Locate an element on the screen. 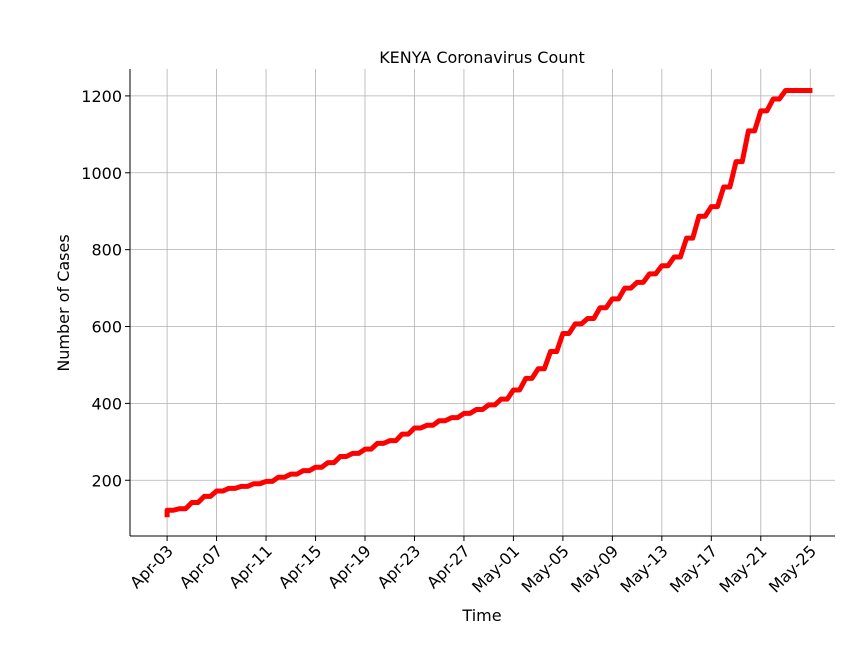  x-tick-label: May-01 is located at coordinates (495, 568).